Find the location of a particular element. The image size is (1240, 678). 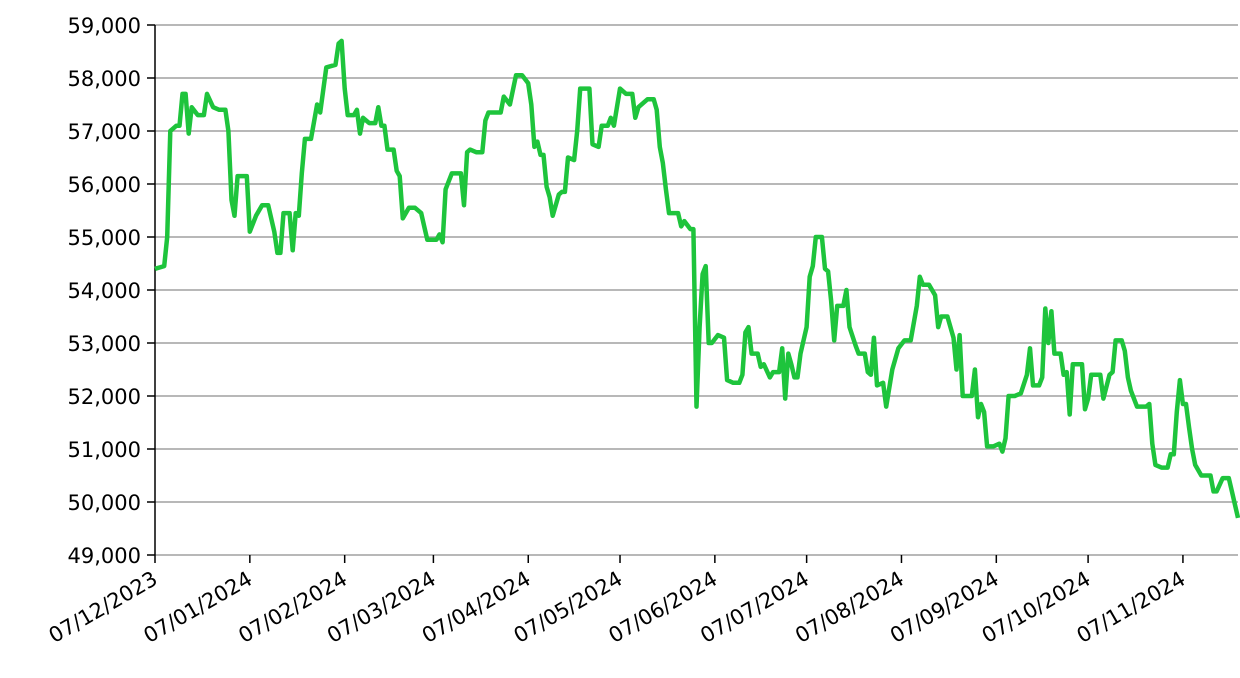

y-tick-label: 53,000 is located at coordinates (104, 344).